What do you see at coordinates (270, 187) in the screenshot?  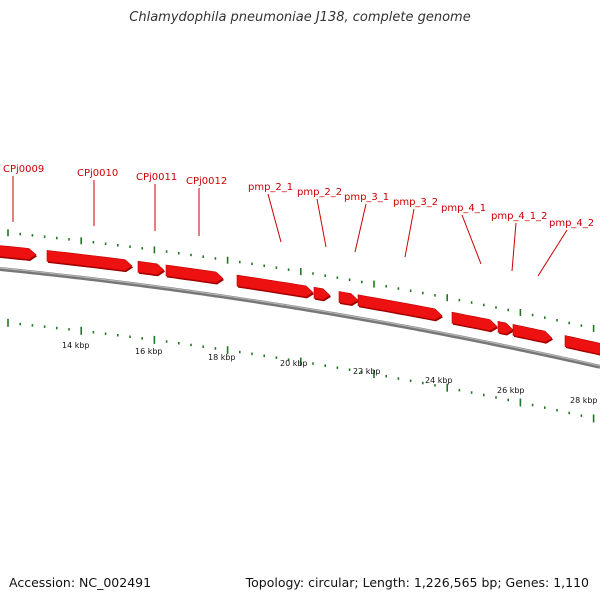 I see `gene-label-pmp_2_1: pmp_2_1` at bounding box center [270, 187].